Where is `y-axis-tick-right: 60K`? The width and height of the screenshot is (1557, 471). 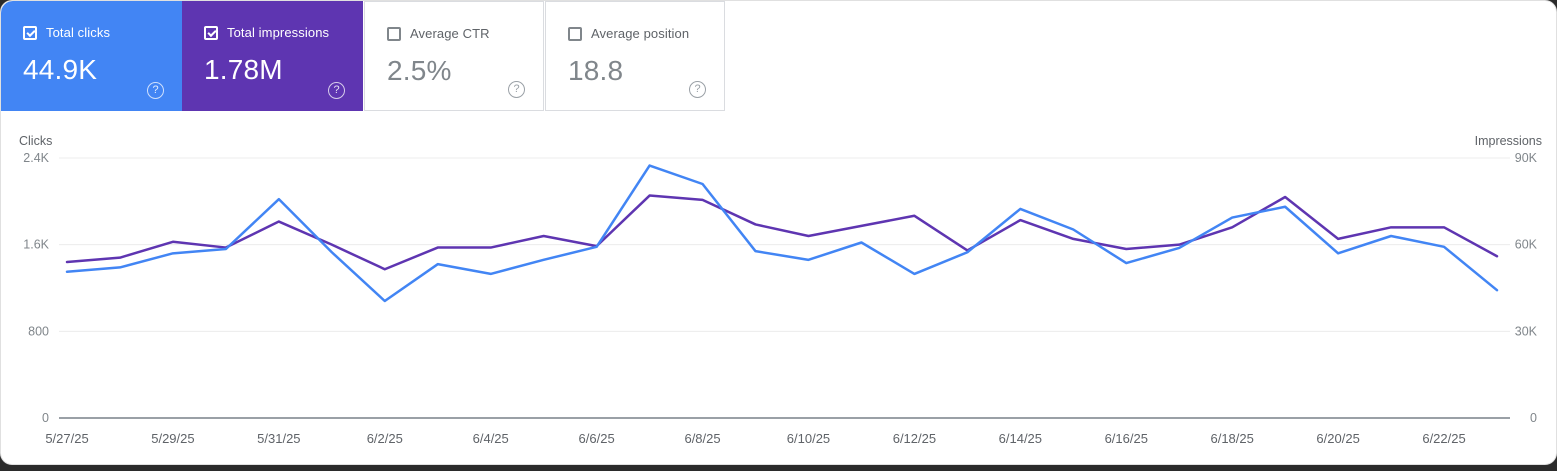 y-axis-tick-right: 60K is located at coordinates (1526, 245).